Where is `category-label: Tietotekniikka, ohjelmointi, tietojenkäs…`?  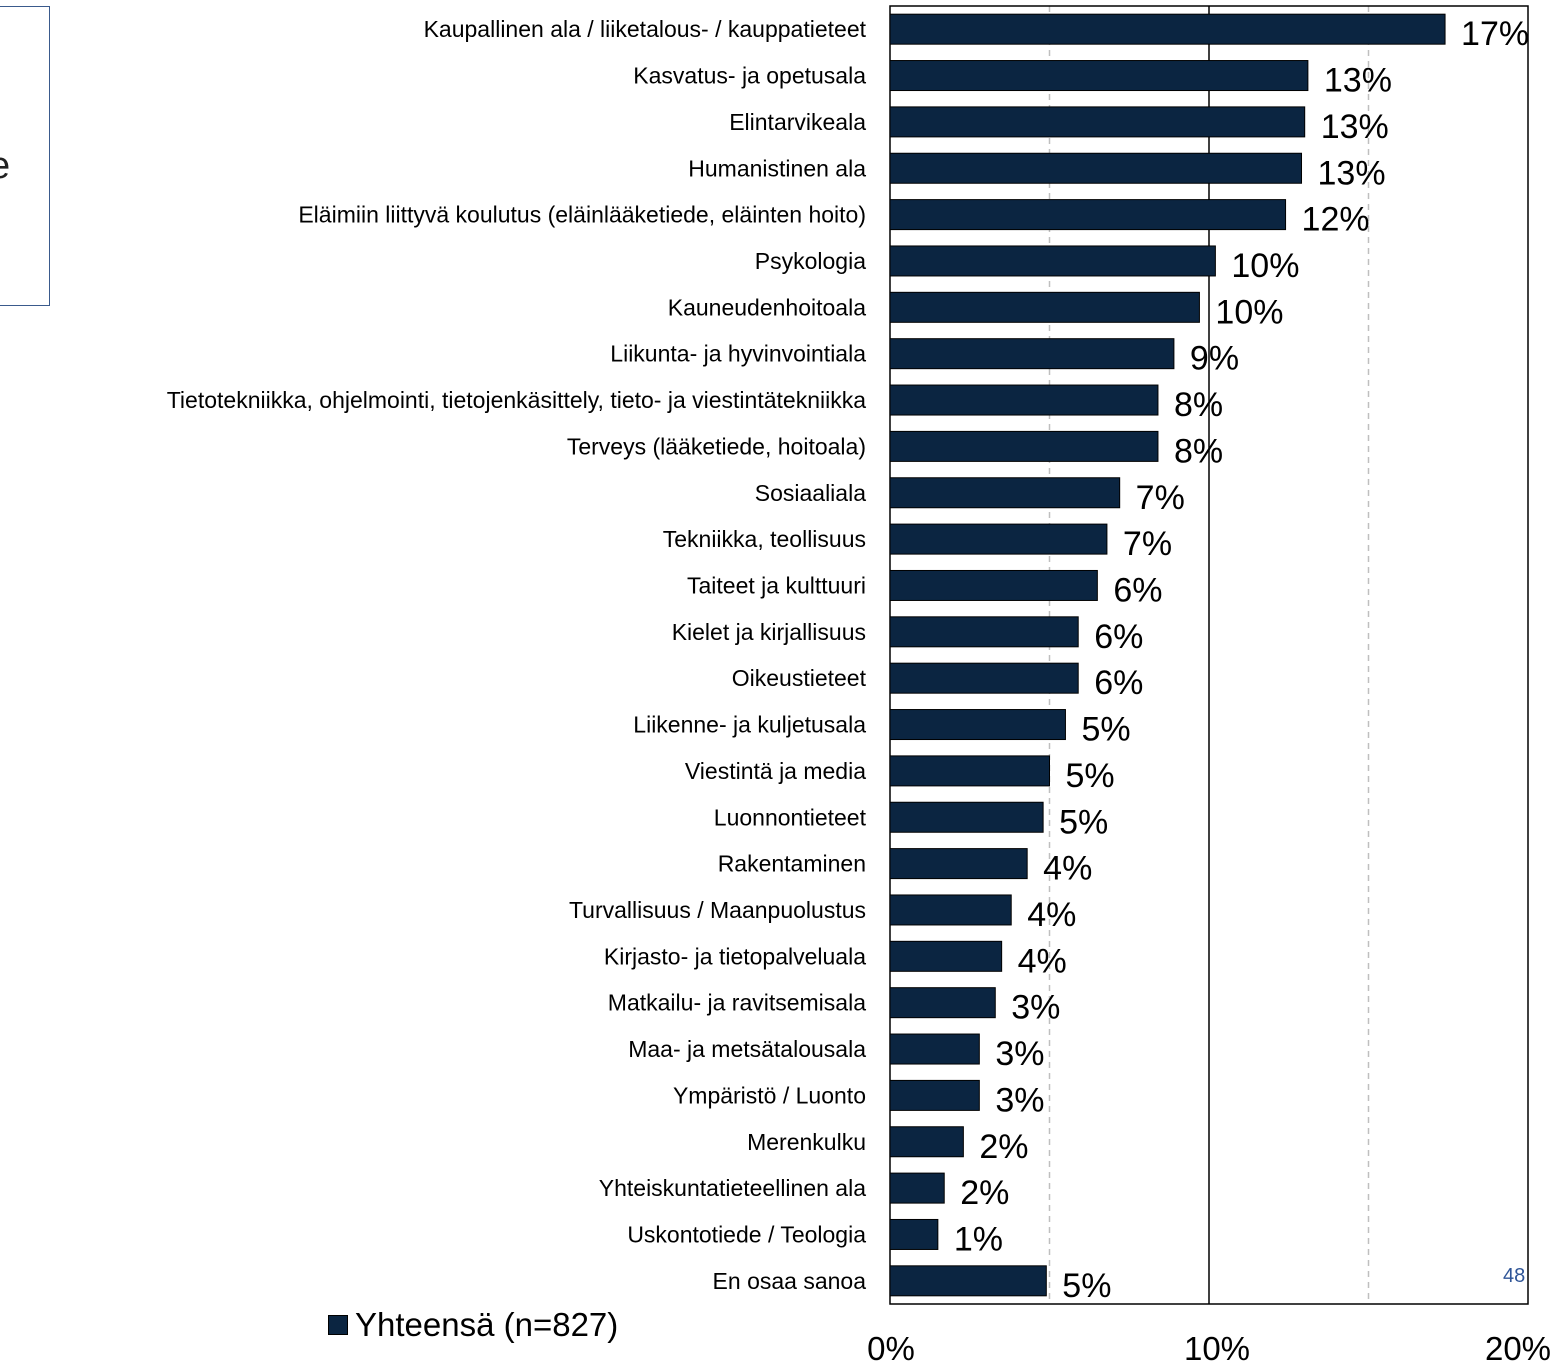
category-label: Tietotekniikka, ohjelmointi, tietojenkäs… is located at coordinates (516, 400).